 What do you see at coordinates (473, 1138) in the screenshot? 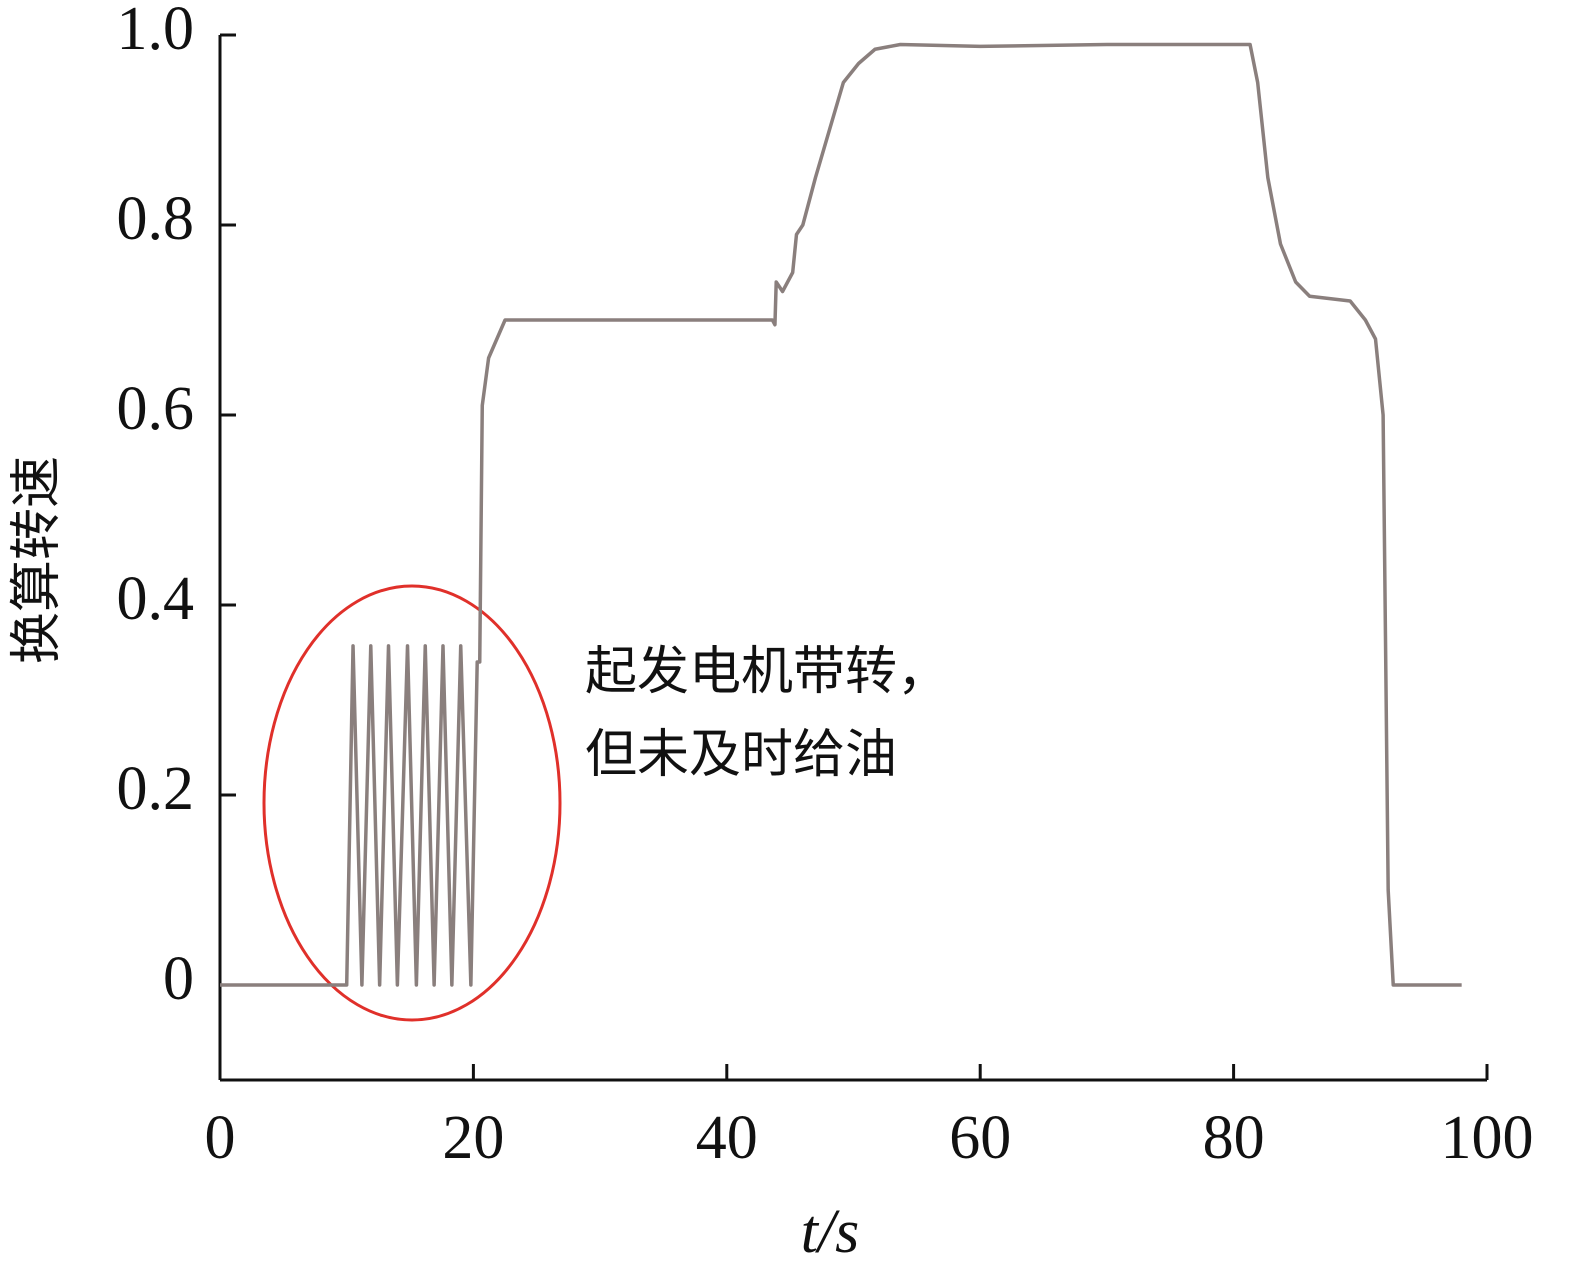
I see `x-tick-label: 20` at bounding box center [473, 1138].